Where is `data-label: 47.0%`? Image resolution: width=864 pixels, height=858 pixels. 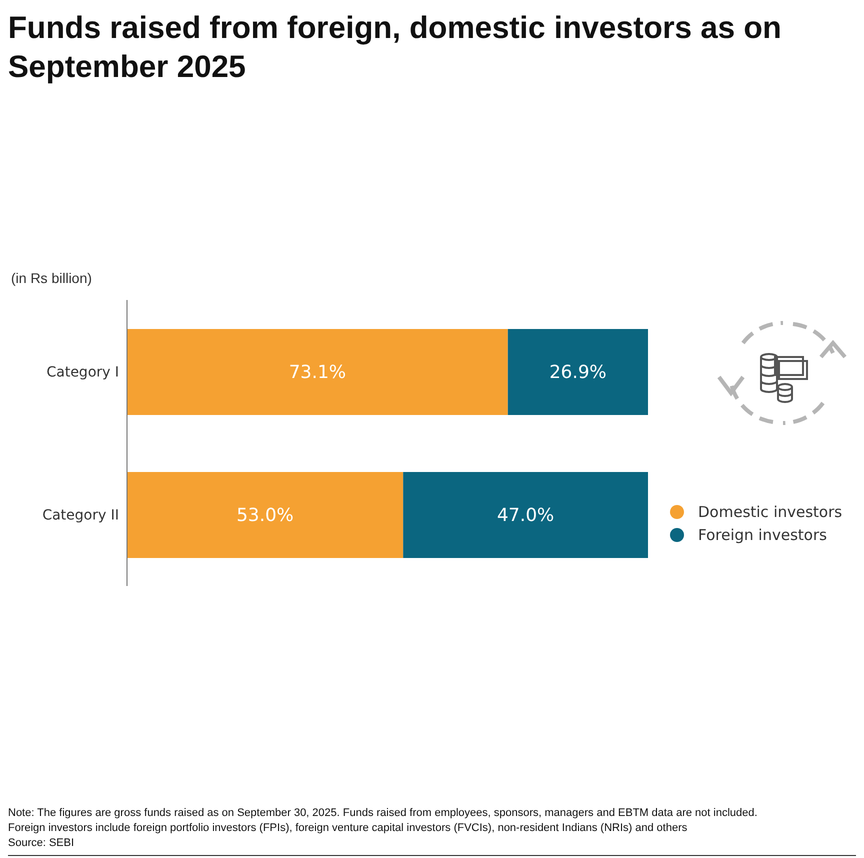
data-label: 47.0% is located at coordinates (525, 515).